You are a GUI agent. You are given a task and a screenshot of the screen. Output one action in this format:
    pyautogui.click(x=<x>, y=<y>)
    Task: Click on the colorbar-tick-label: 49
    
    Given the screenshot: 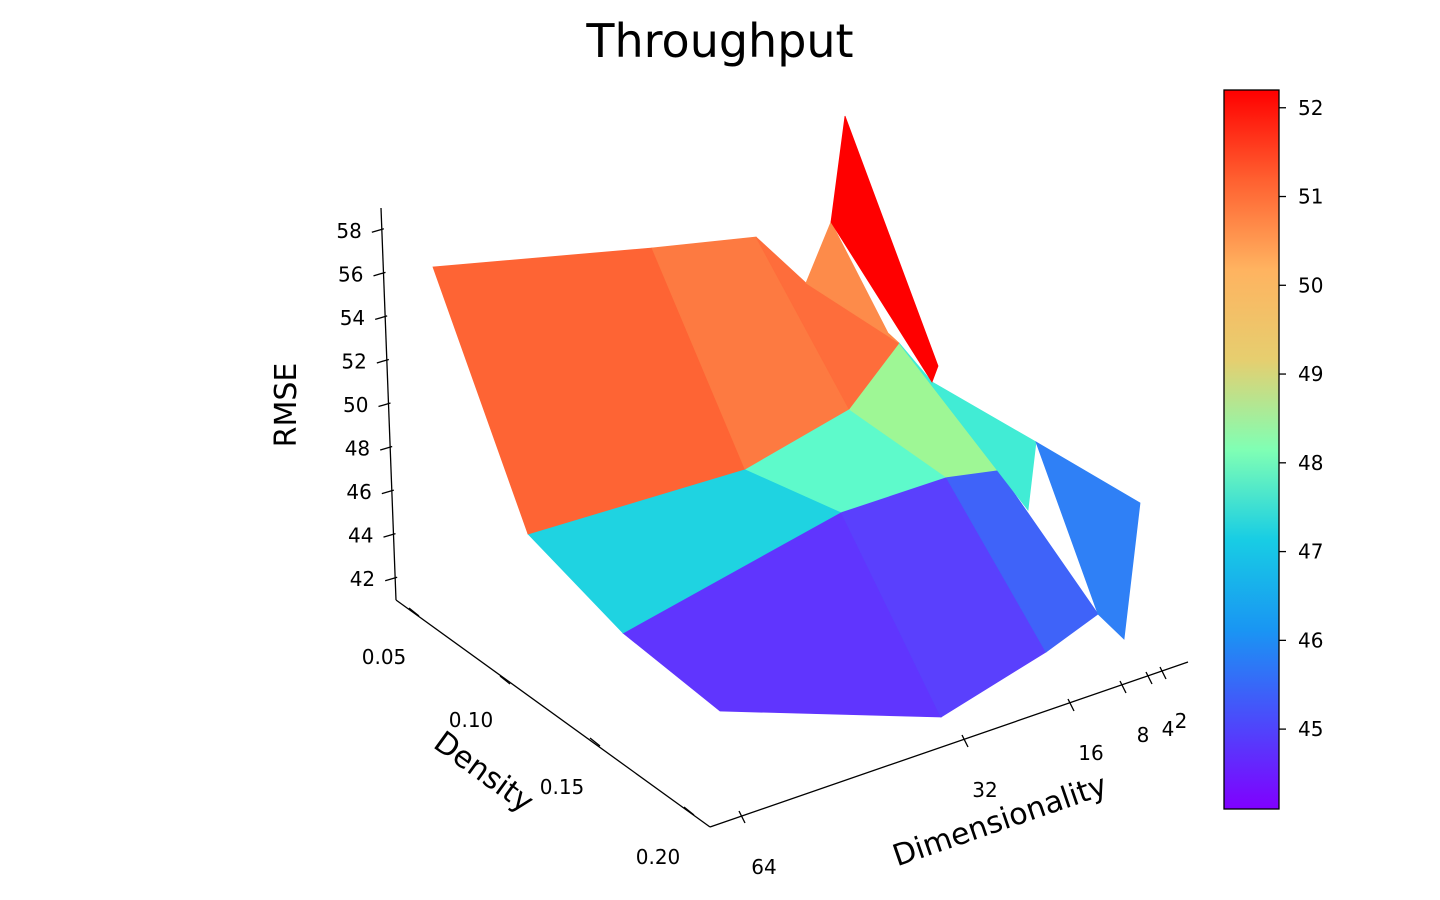 What is the action you would take?
    pyautogui.click(x=1310, y=374)
    